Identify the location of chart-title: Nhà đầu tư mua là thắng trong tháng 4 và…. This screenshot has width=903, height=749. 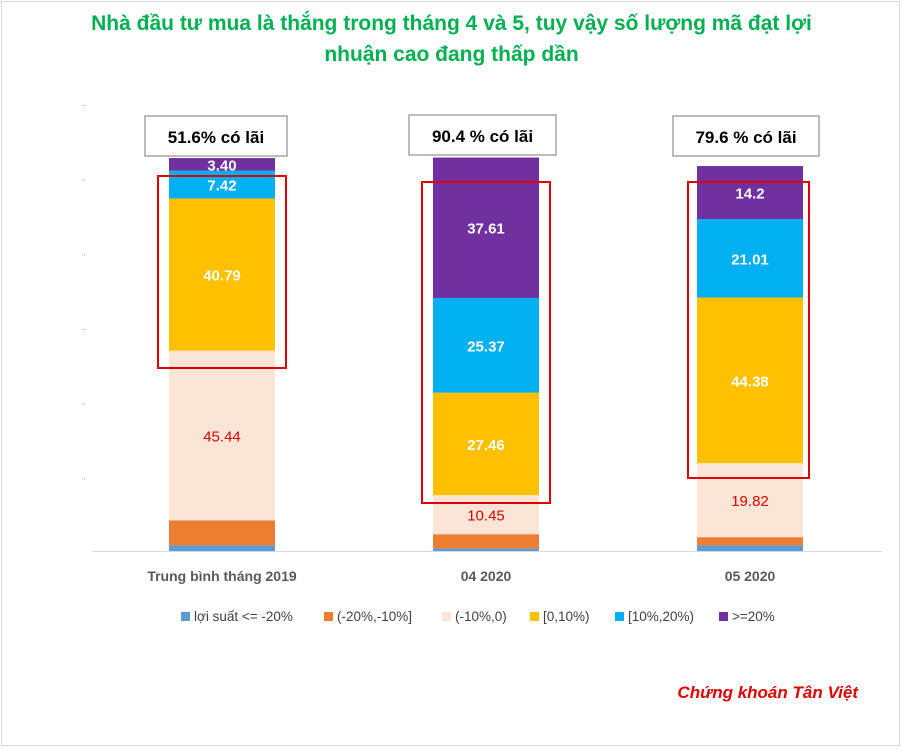
(451, 39).